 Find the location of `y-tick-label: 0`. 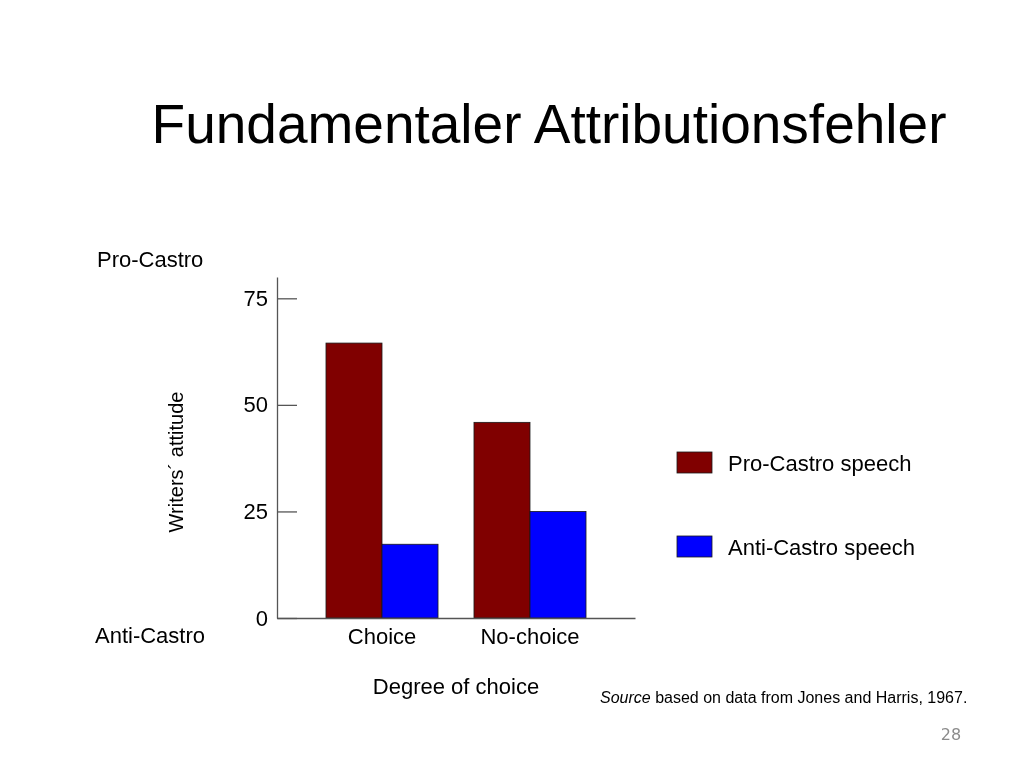

y-tick-label: 0 is located at coordinates (261, 618).